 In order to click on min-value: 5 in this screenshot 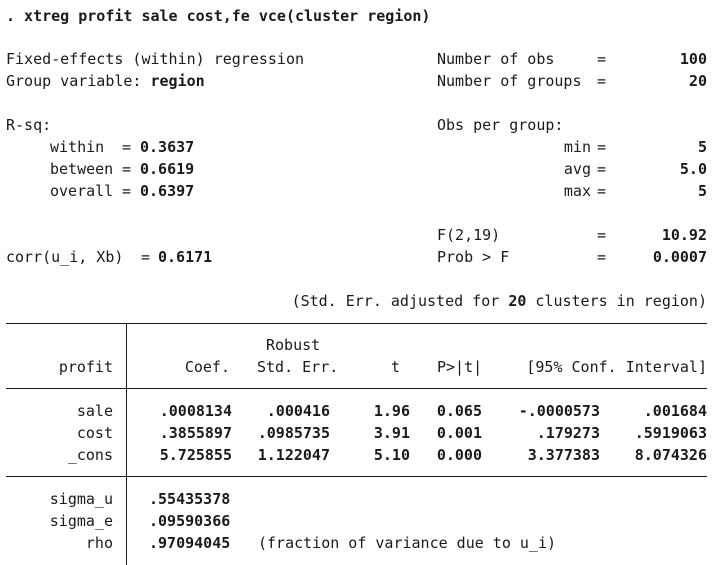, I will do `click(702, 147)`.